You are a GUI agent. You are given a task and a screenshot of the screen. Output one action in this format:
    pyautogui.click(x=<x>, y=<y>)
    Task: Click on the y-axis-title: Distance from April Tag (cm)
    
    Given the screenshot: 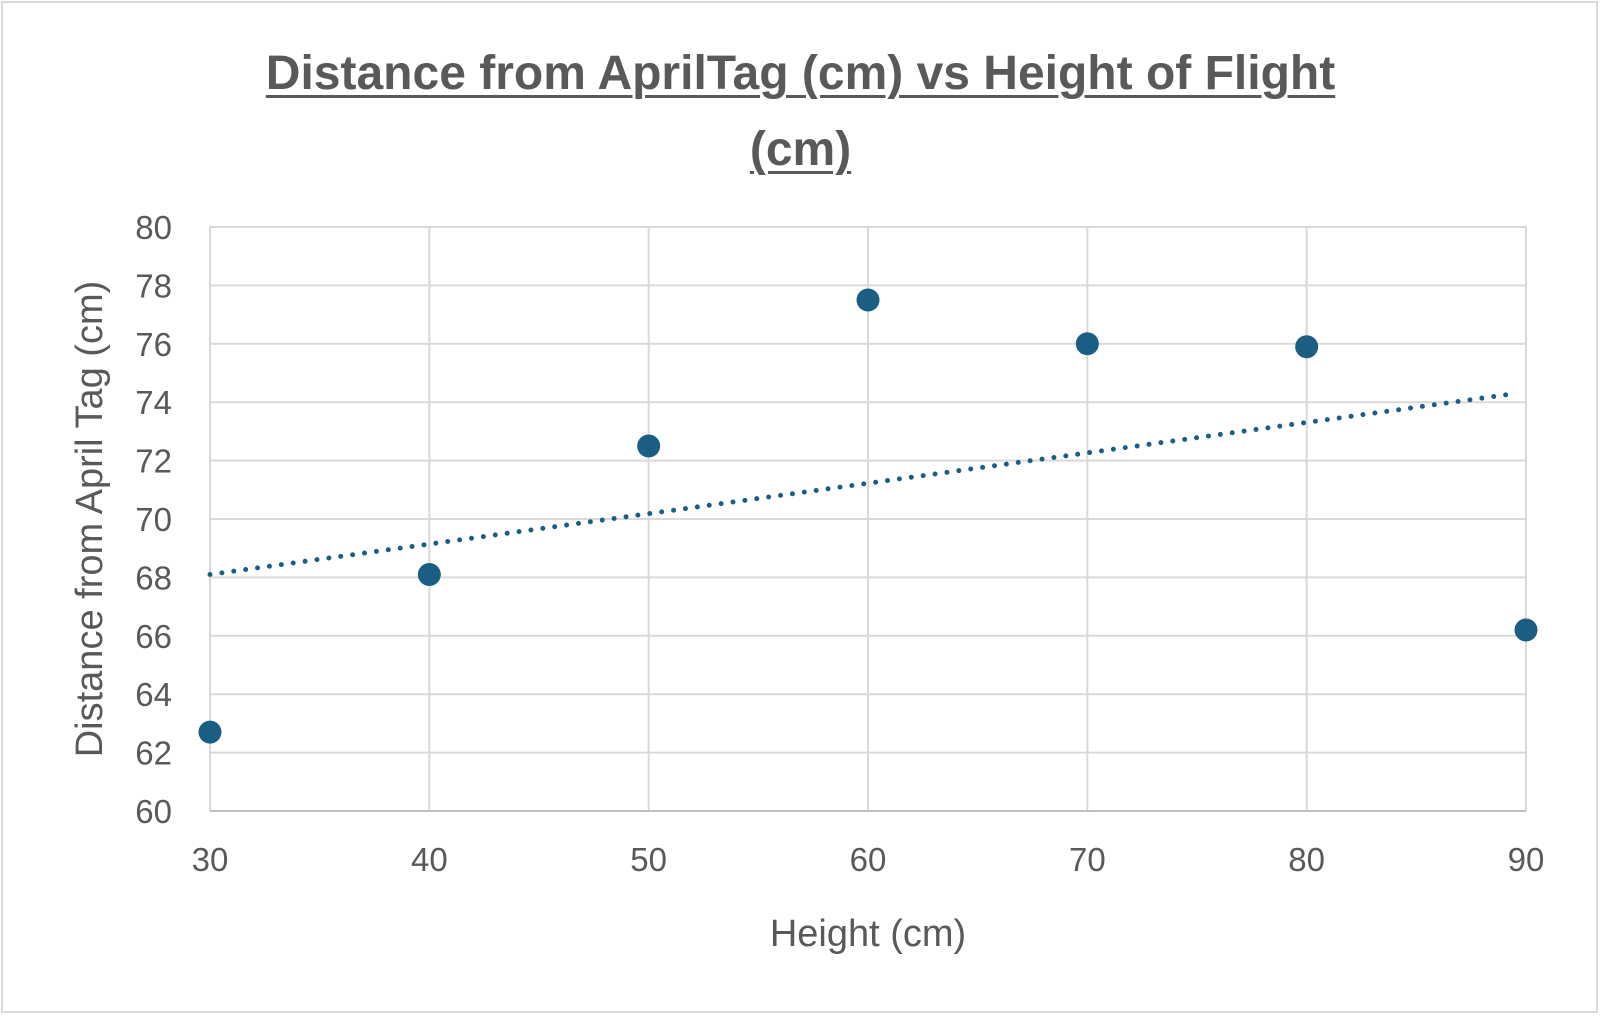 What is the action you would take?
    pyautogui.click(x=90, y=519)
    